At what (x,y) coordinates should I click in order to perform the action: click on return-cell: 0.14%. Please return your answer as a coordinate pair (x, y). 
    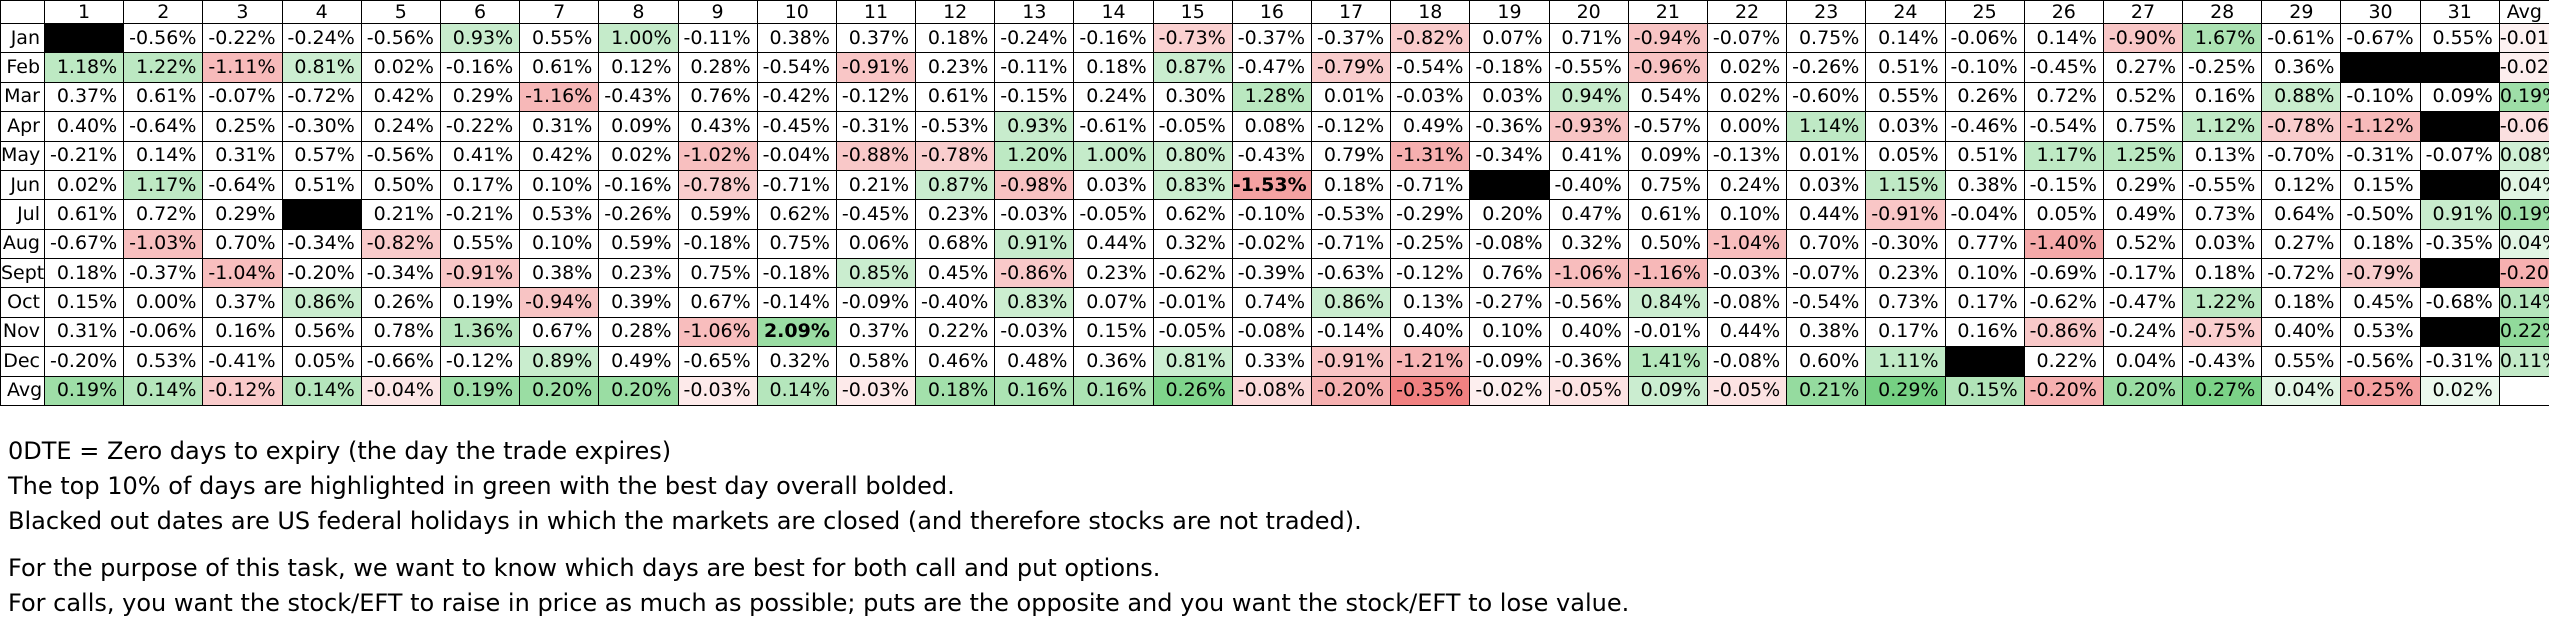
    Looking at the image, I should click on (1905, 38).